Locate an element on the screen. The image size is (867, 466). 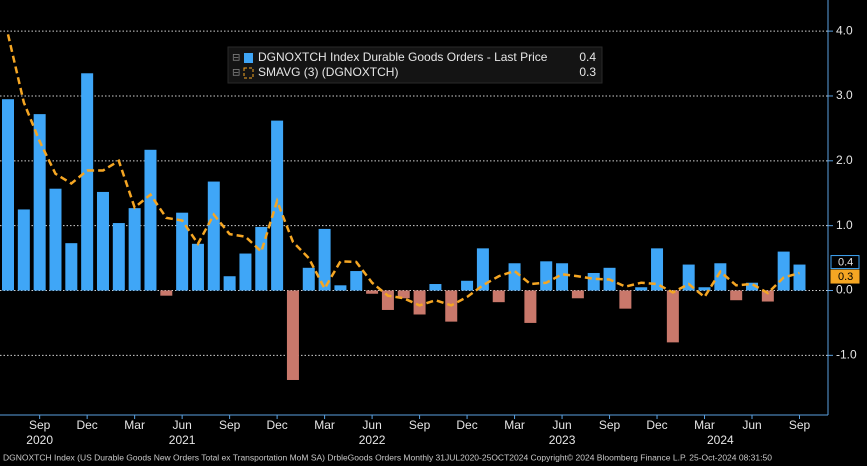
year-label: 2021 is located at coordinates (182, 440).